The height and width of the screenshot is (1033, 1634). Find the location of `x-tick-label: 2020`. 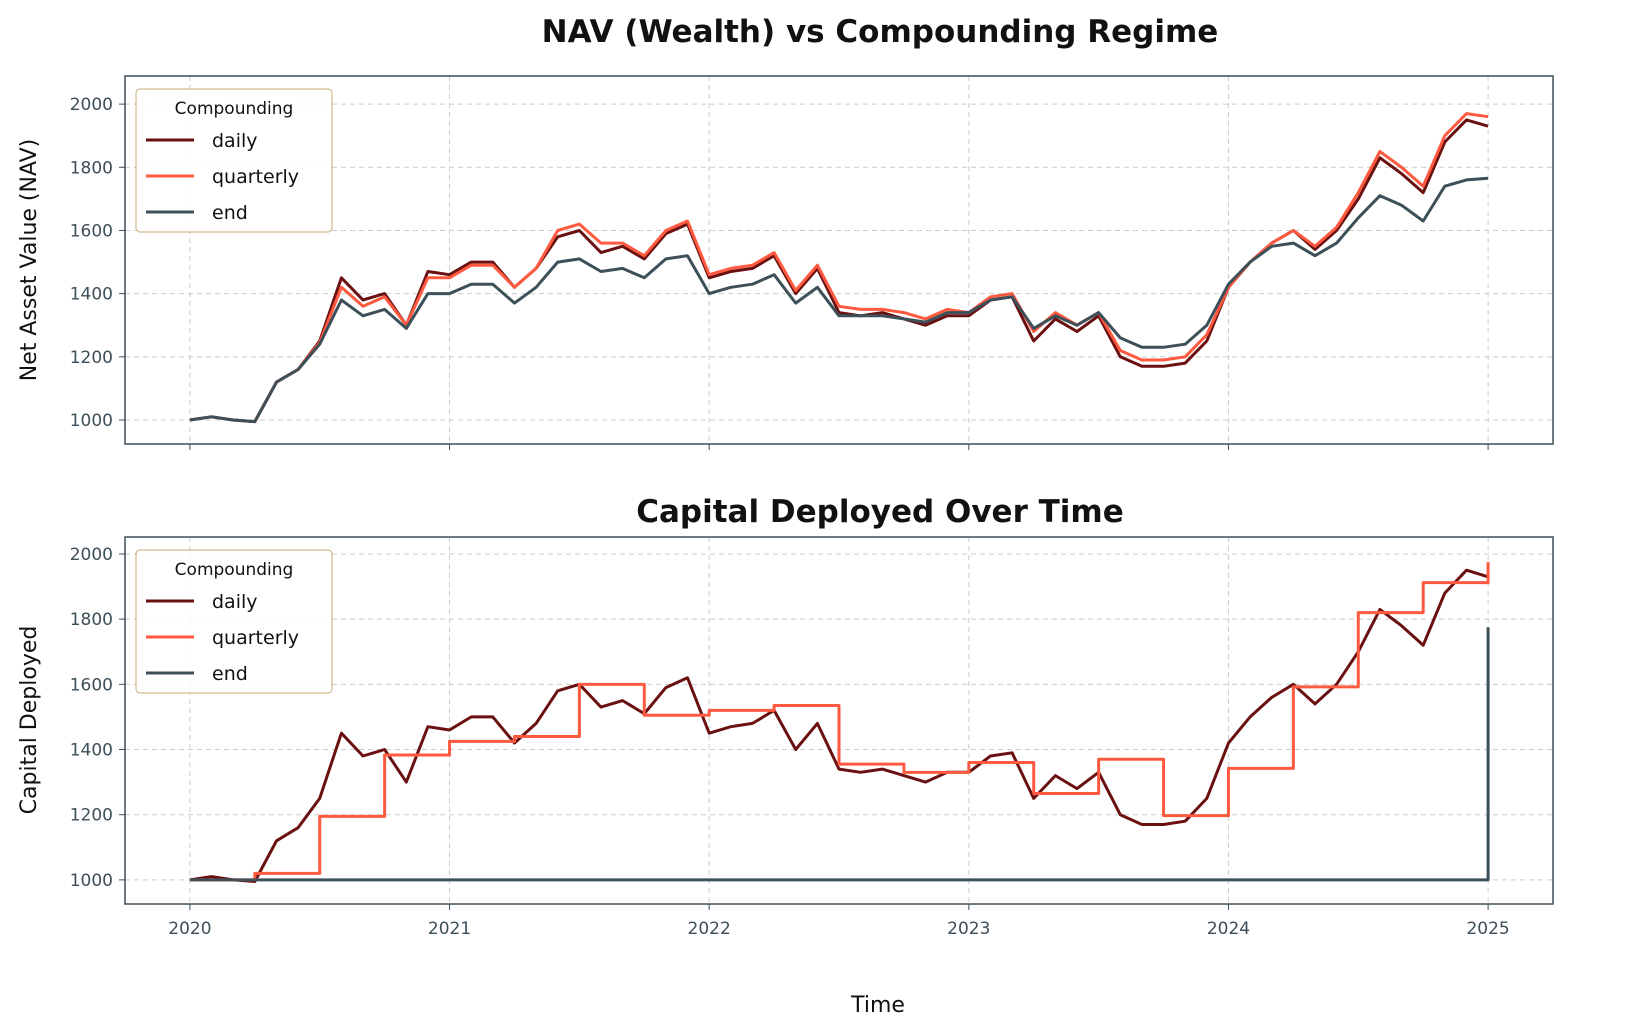

x-tick-label: 2020 is located at coordinates (189, 929).